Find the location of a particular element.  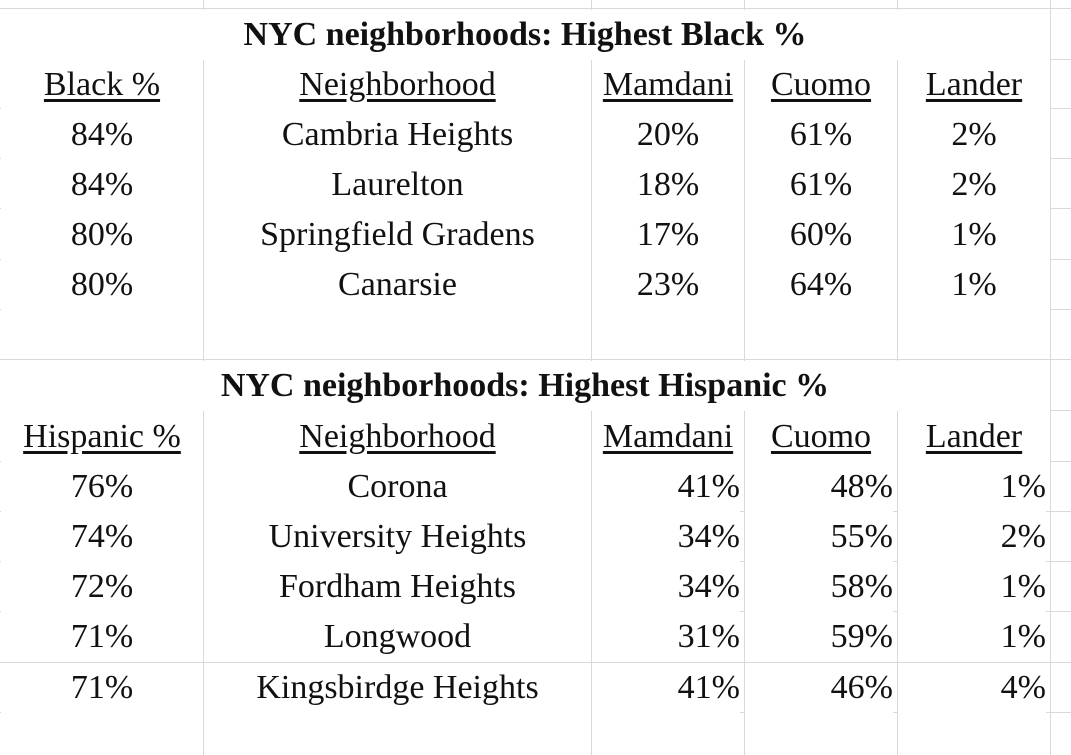

header-black-pct: Black % is located at coordinates (102, 85).